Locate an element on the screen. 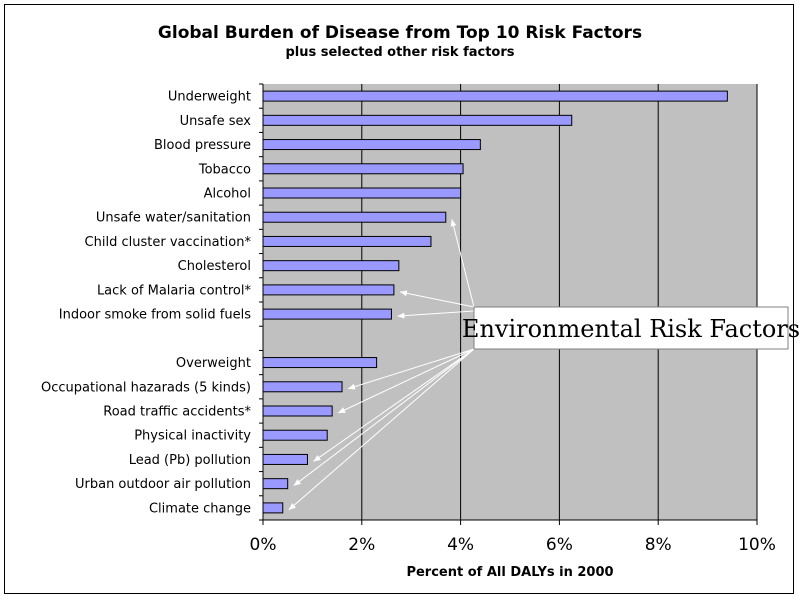  x-tick-label: 6% is located at coordinates (559, 545).